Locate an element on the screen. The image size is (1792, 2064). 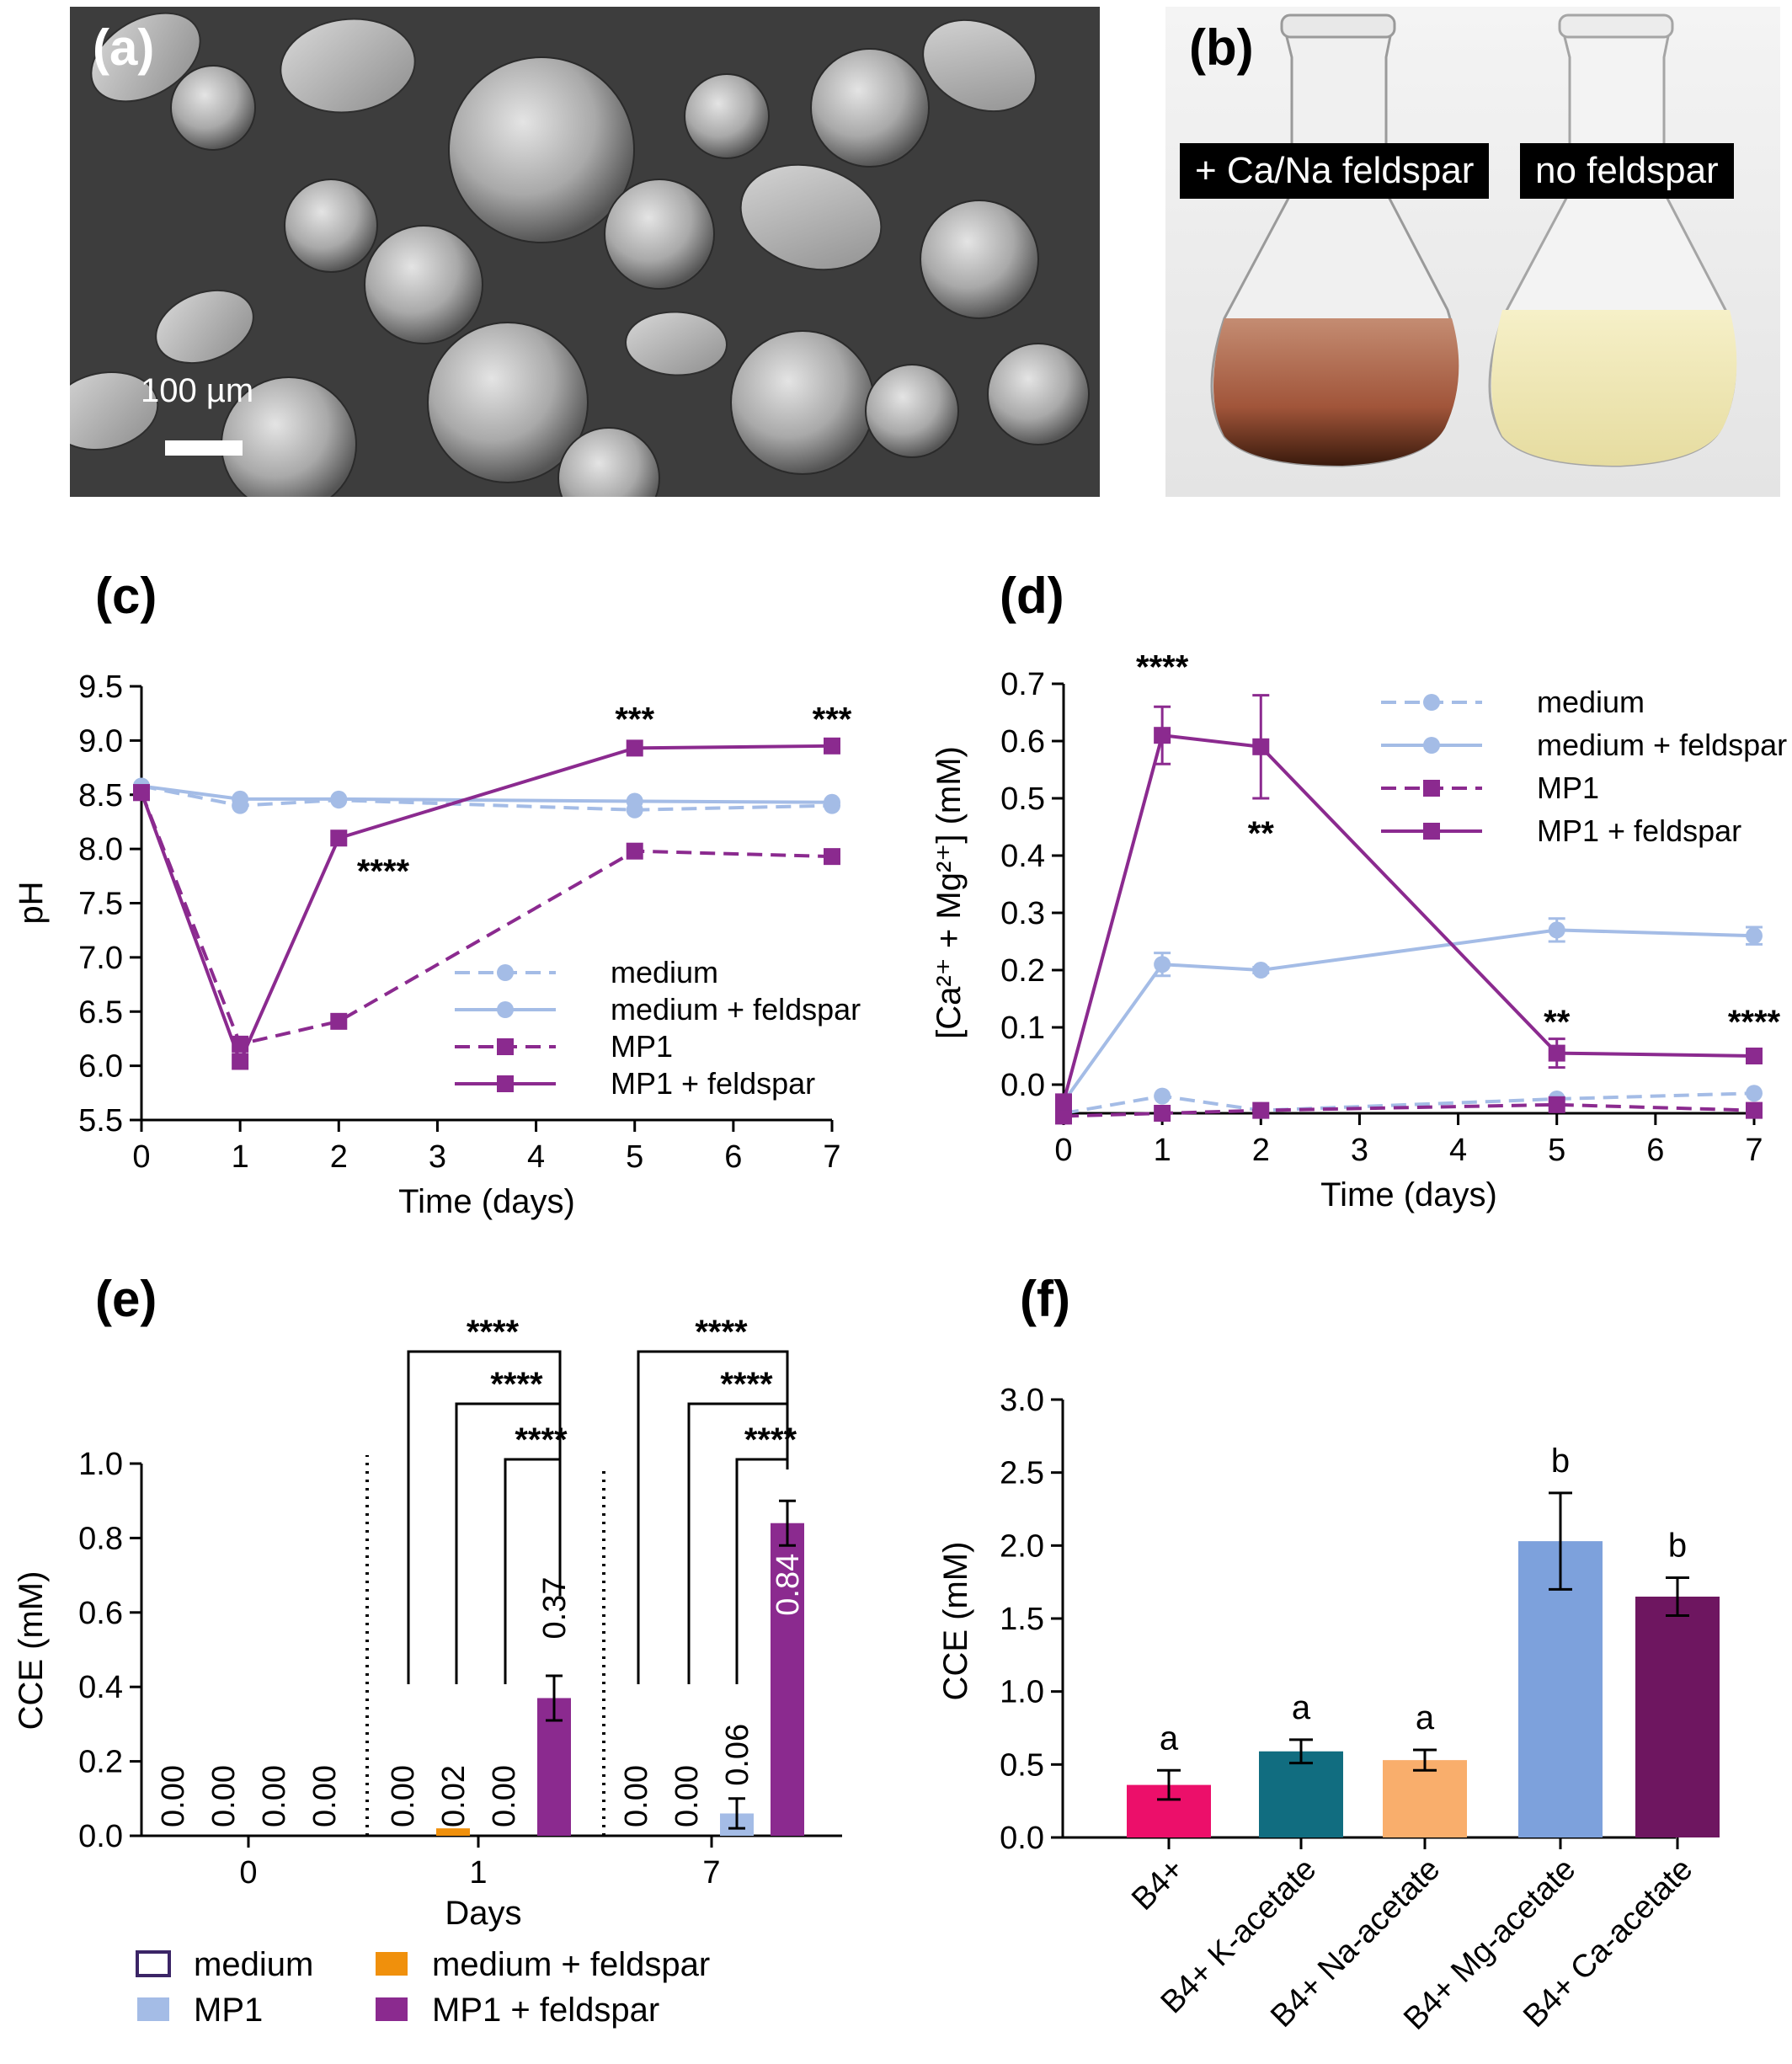
y-axis-label: pH is located at coordinates (31, 902).